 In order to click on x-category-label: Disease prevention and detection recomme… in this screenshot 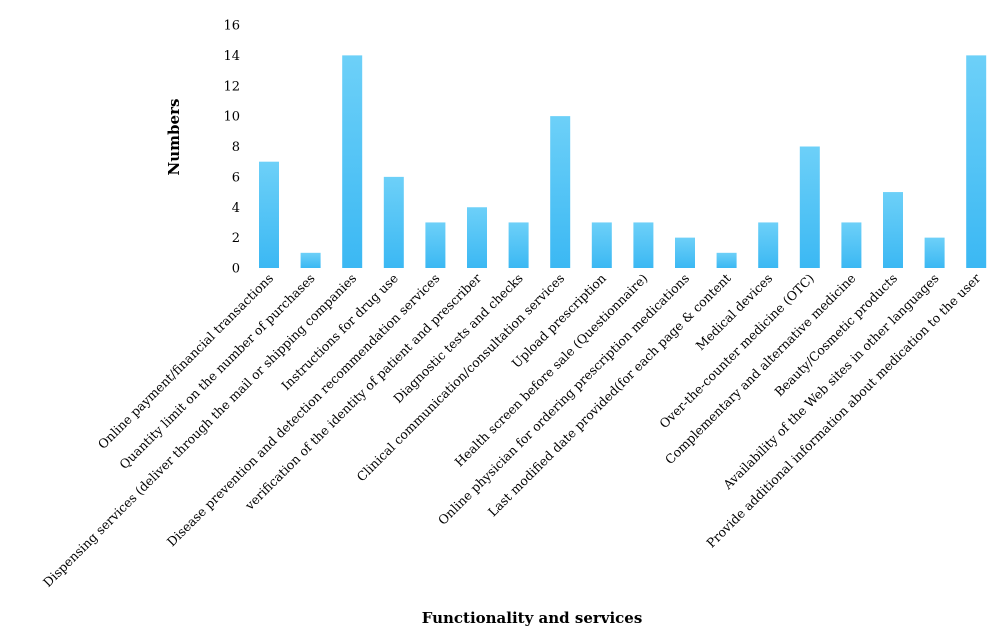, I will do `click(303, 410)`.